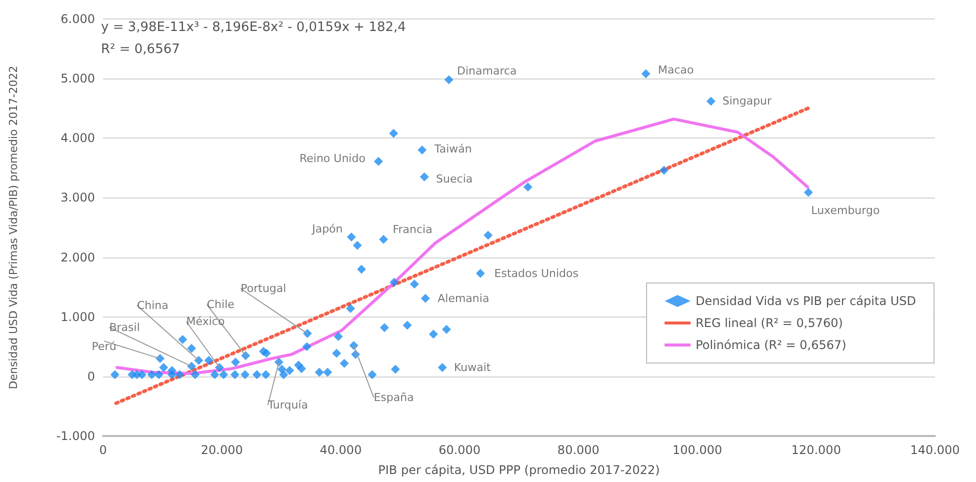  What do you see at coordinates (536, 273) in the screenshot?
I see `annotation: Estados Unidos` at bounding box center [536, 273].